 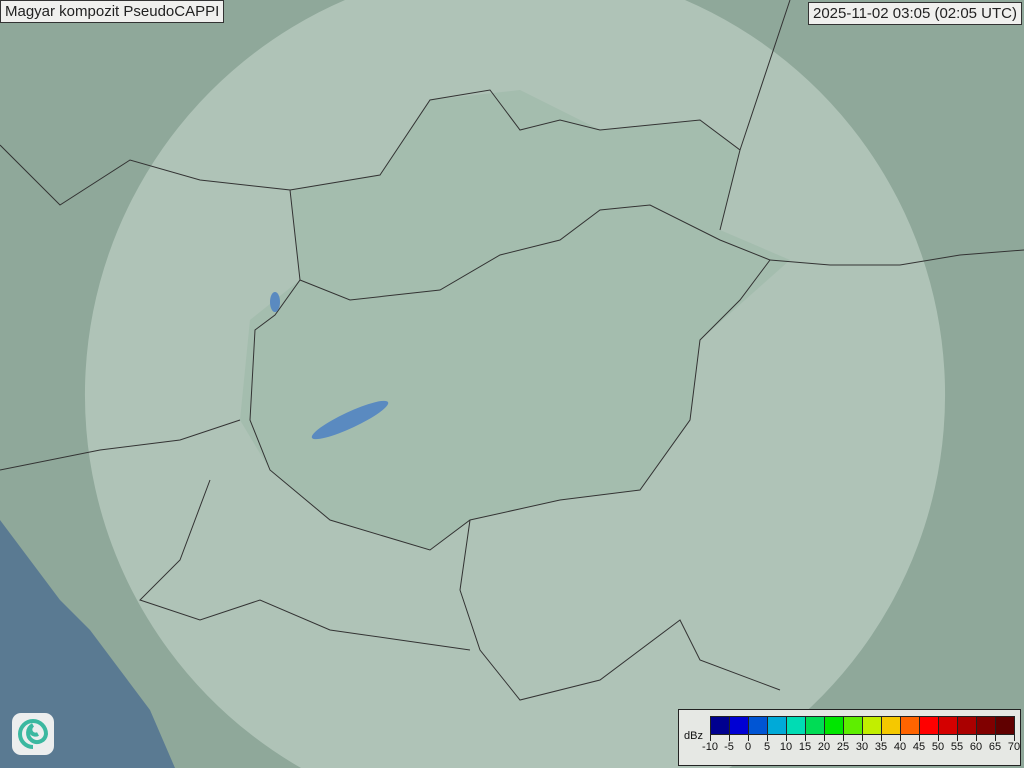 I want to click on lake-neusiedl, so click(x=275, y=302).